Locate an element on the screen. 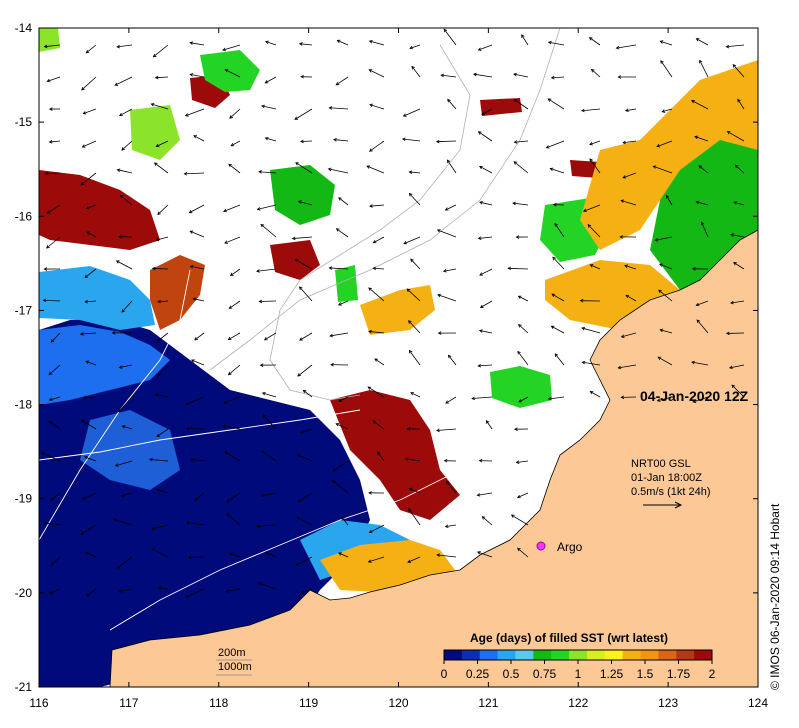 The width and height of the screenshot is (799, 728). current-scale: 0.5m/s (1kt 24h) is located at coordinates (670, 492).